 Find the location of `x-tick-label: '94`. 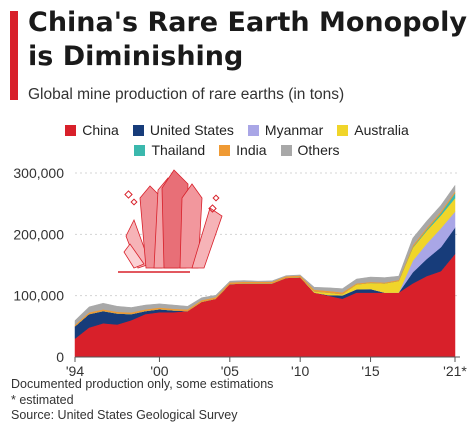

x-tick-label: '94 is located at coordinates (75, 371).